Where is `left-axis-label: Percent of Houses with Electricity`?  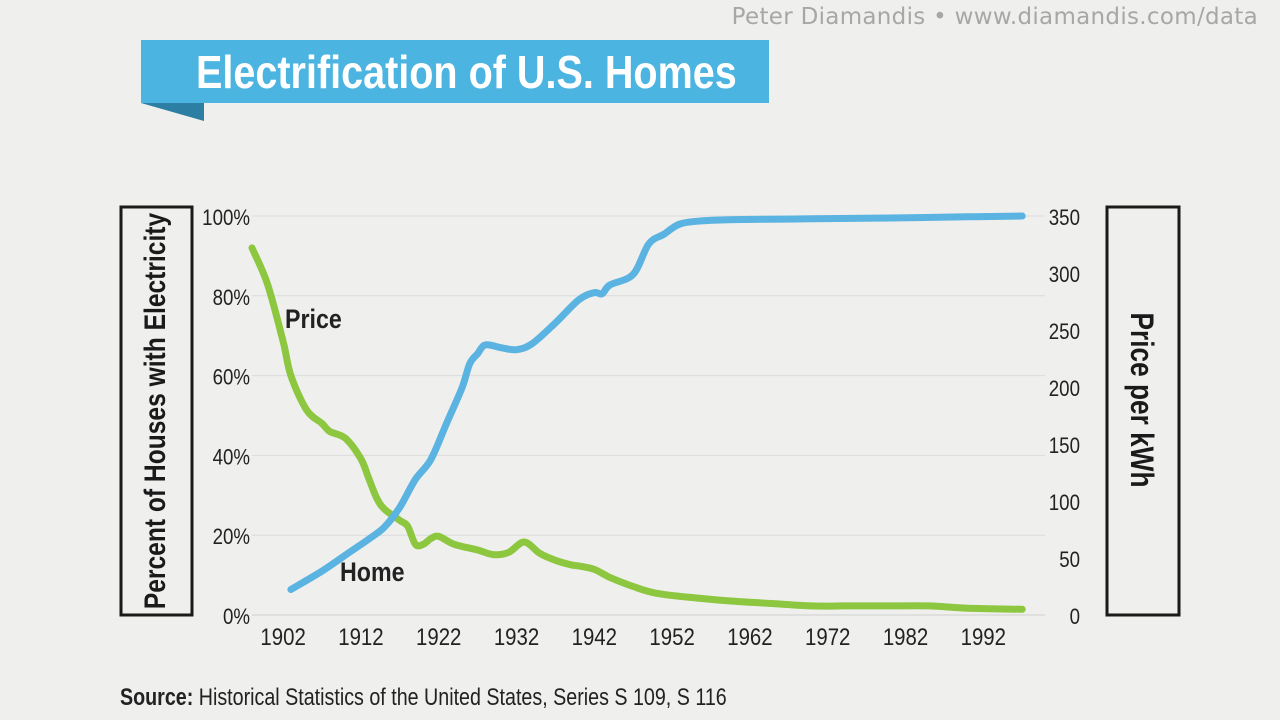 left-axis-label: Percent of Houses with Electricity is located at coordinates (155, 410).